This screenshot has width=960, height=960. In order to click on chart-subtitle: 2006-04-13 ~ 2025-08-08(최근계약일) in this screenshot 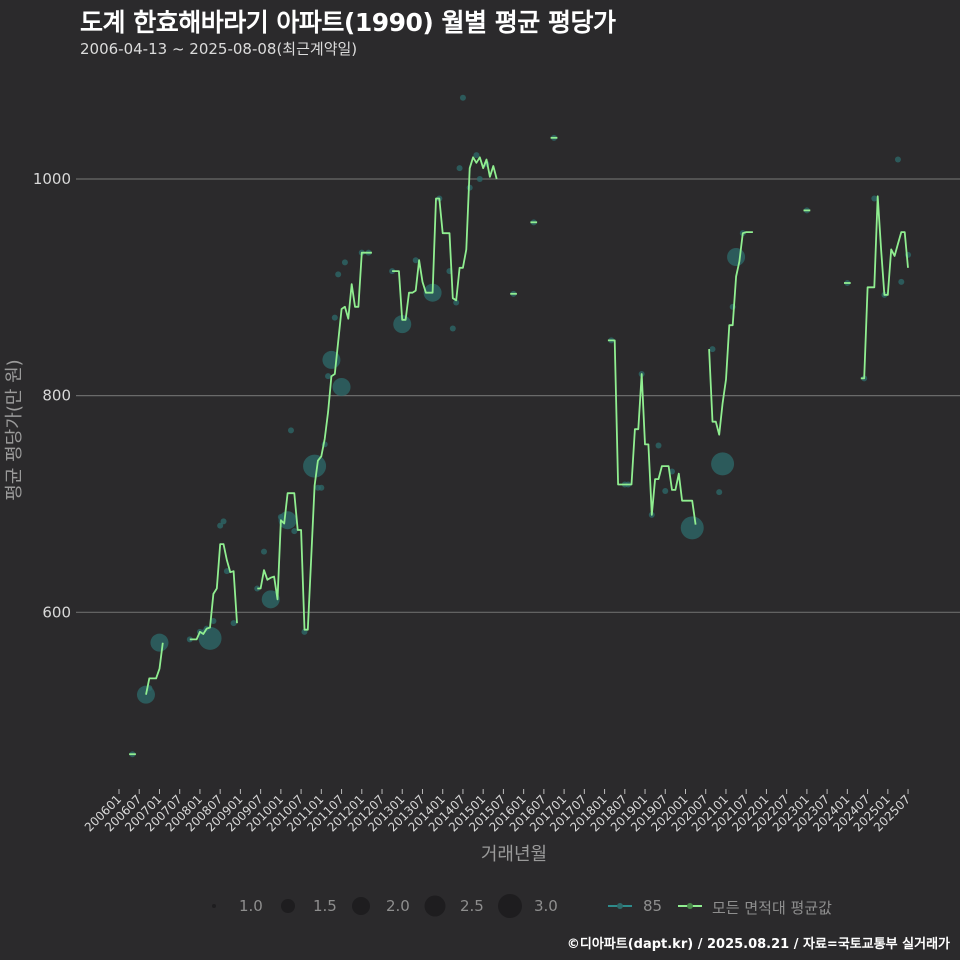, I will do `click(219, 49)`.